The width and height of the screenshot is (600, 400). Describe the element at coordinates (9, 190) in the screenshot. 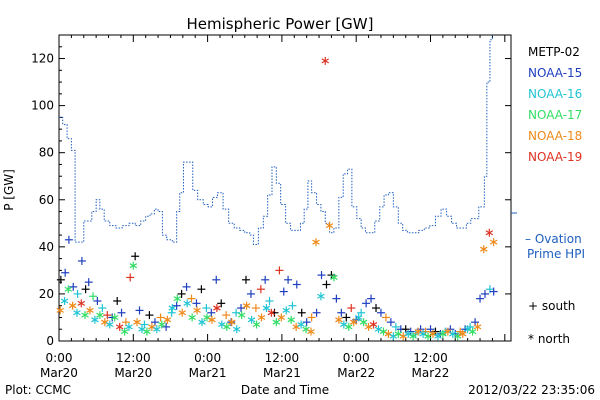

I see `y-axis-label: P [GW]` at that location.